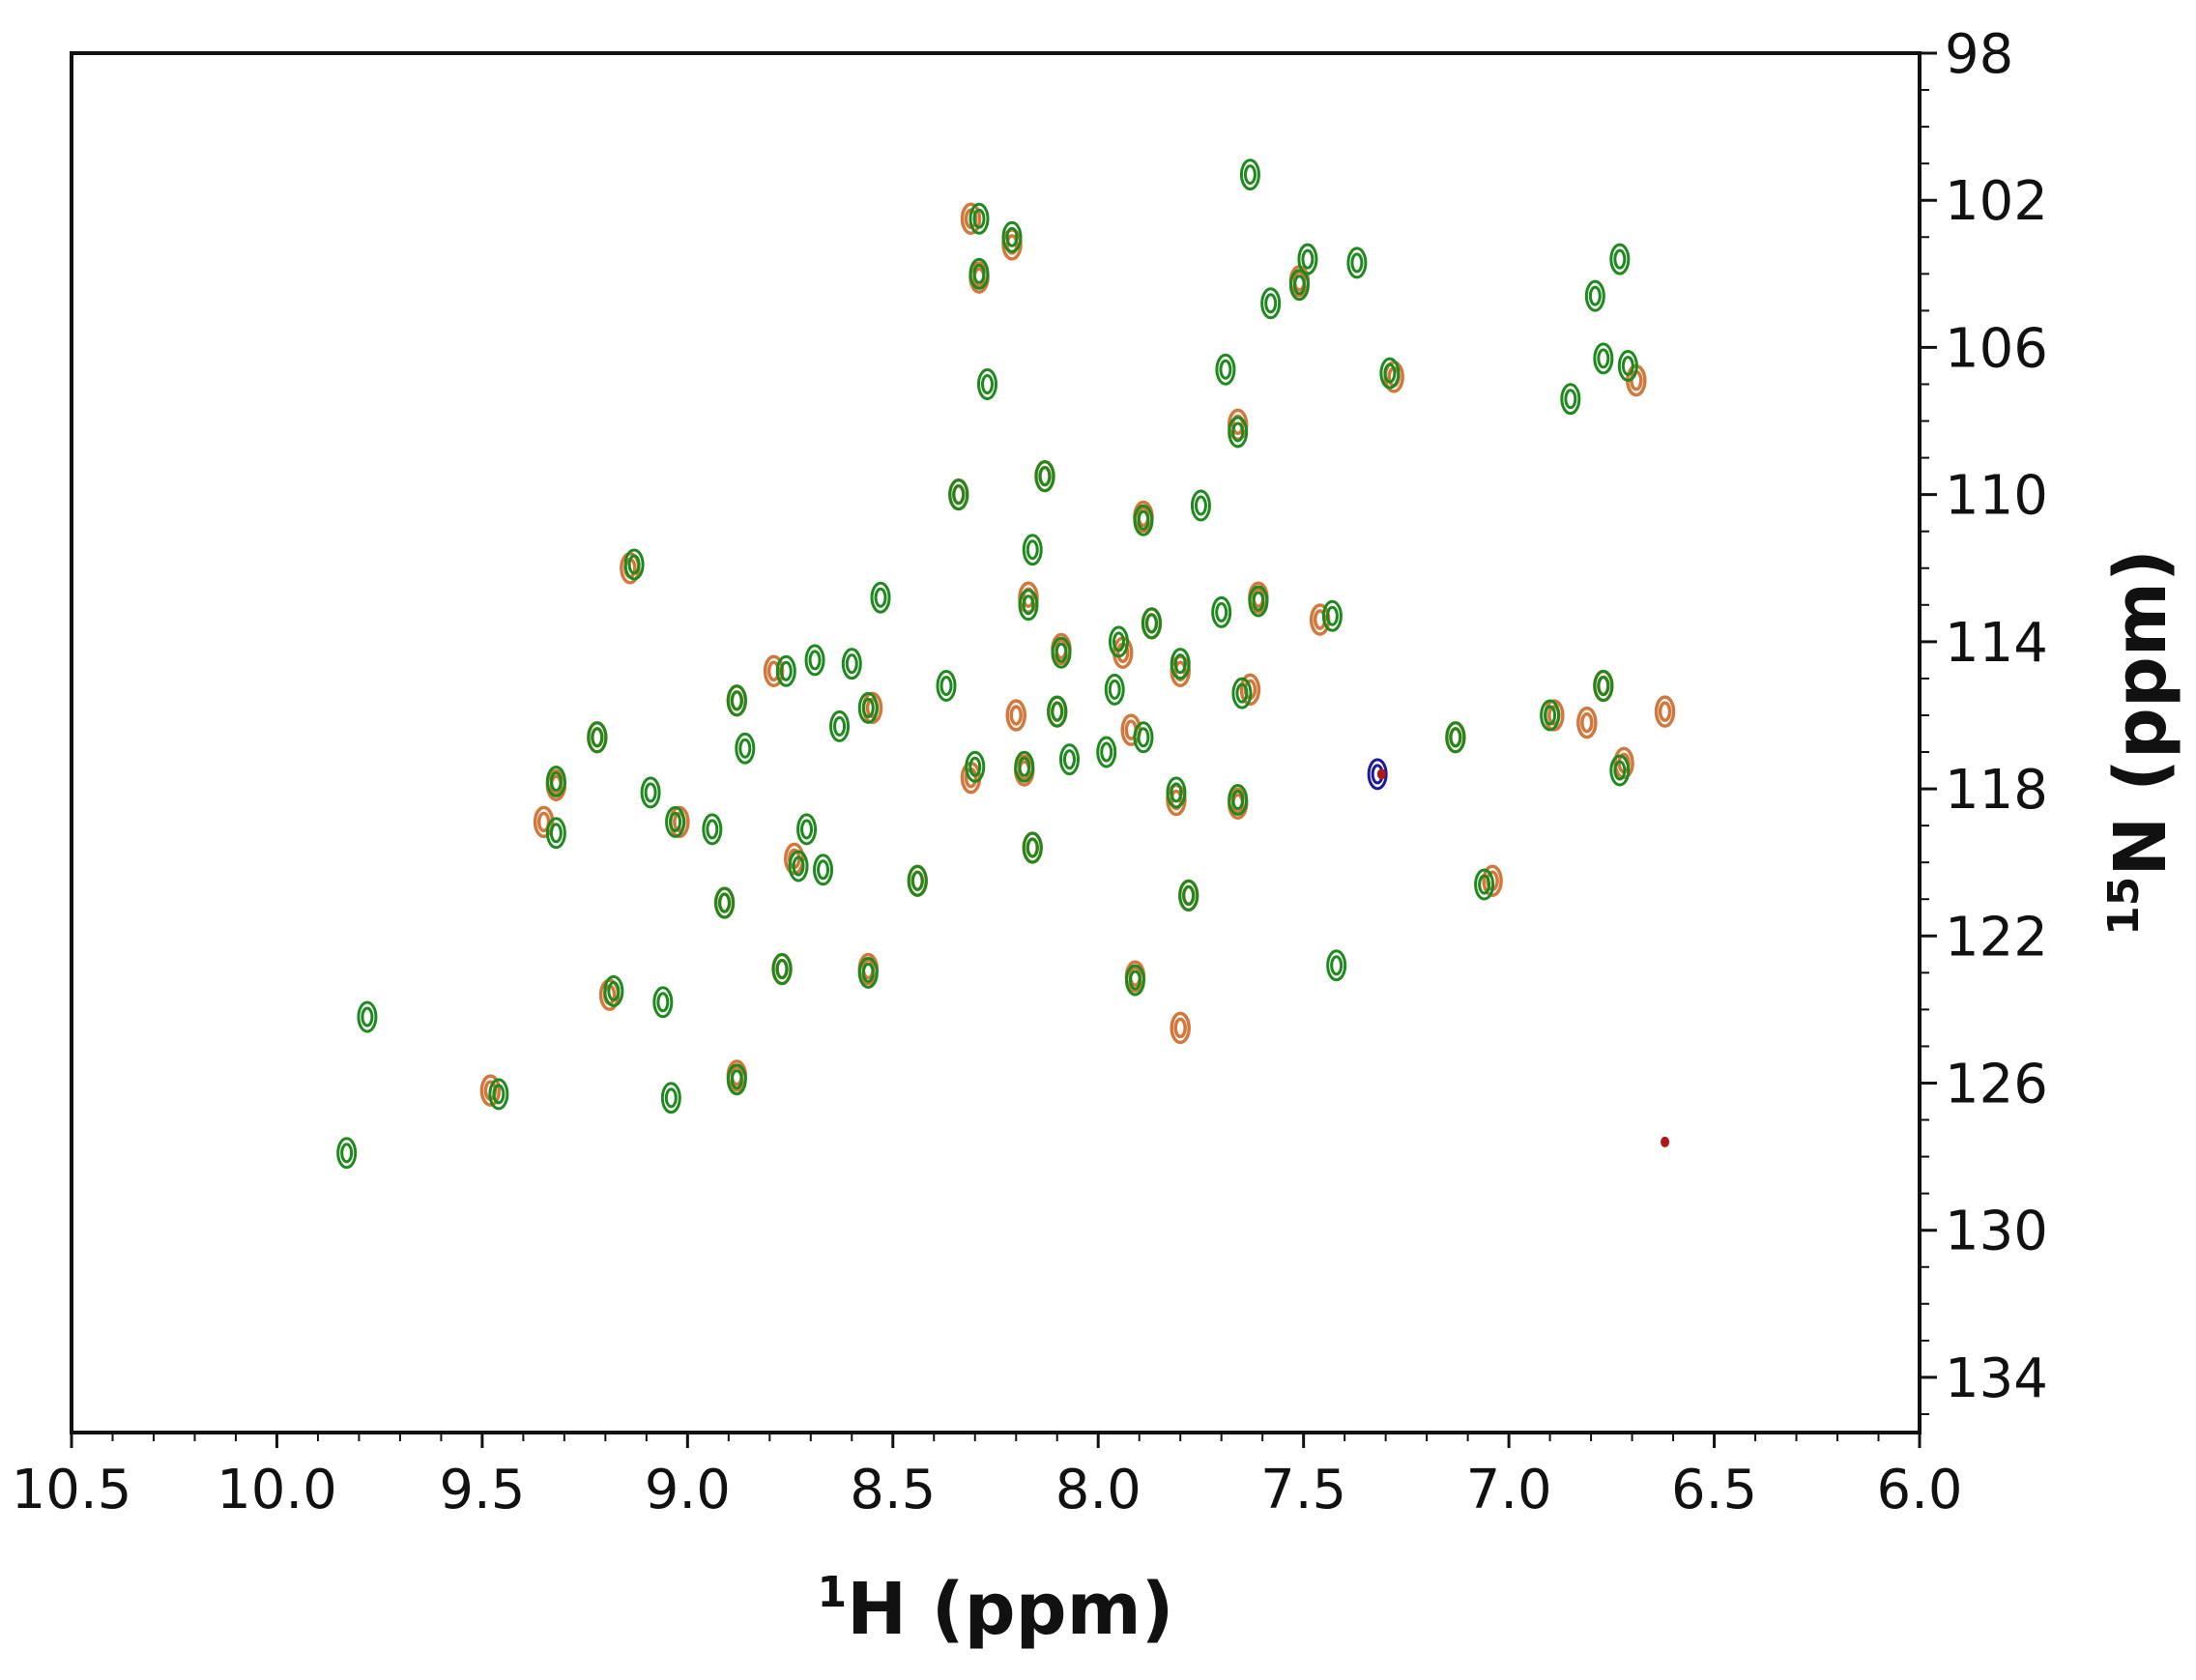  I want to click on x-tick-label: 7.0, so click(1509, 1490).